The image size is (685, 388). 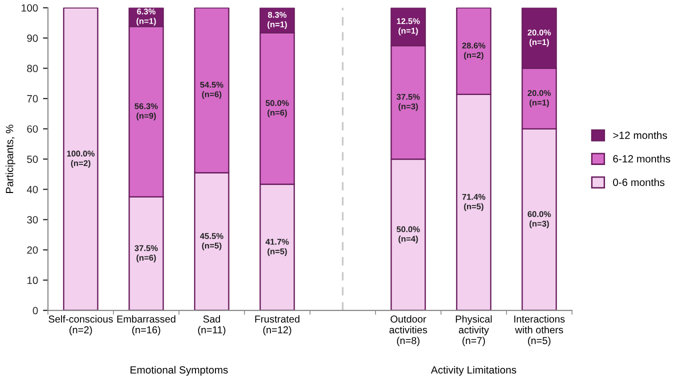 What do you see at coordinates (35, 310) in the screenshot?
I see `y-tick-label: 0` at bounding box center [35, 310].